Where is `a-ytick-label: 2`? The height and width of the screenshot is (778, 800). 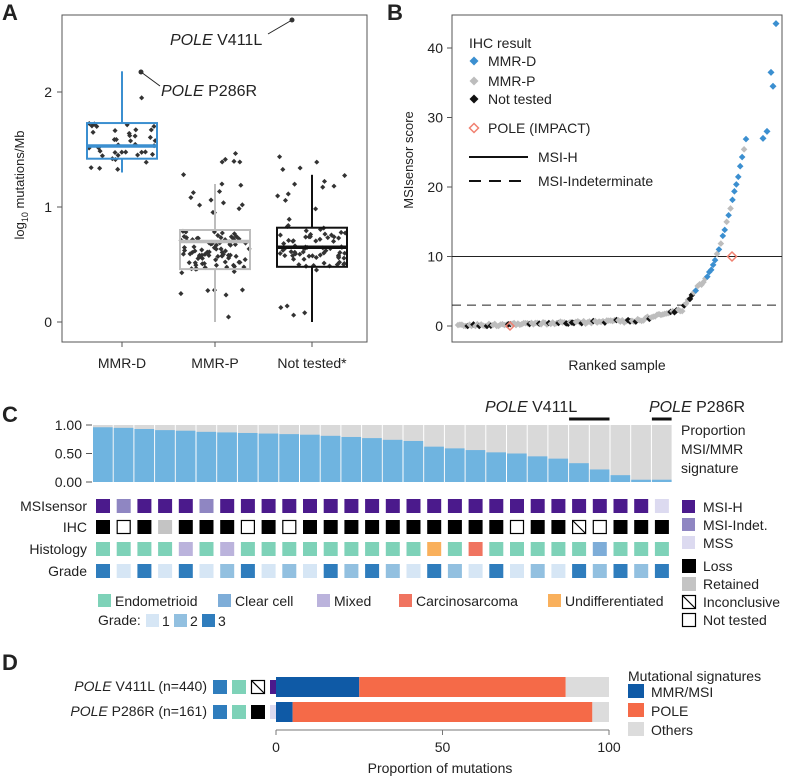 a-ytick-label: 2 is located at coordinates (48, 92).